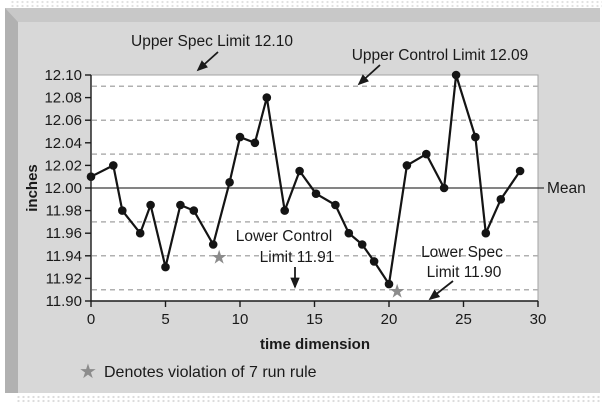  I want to click on violation-stars: ★★, so click(308, 274).